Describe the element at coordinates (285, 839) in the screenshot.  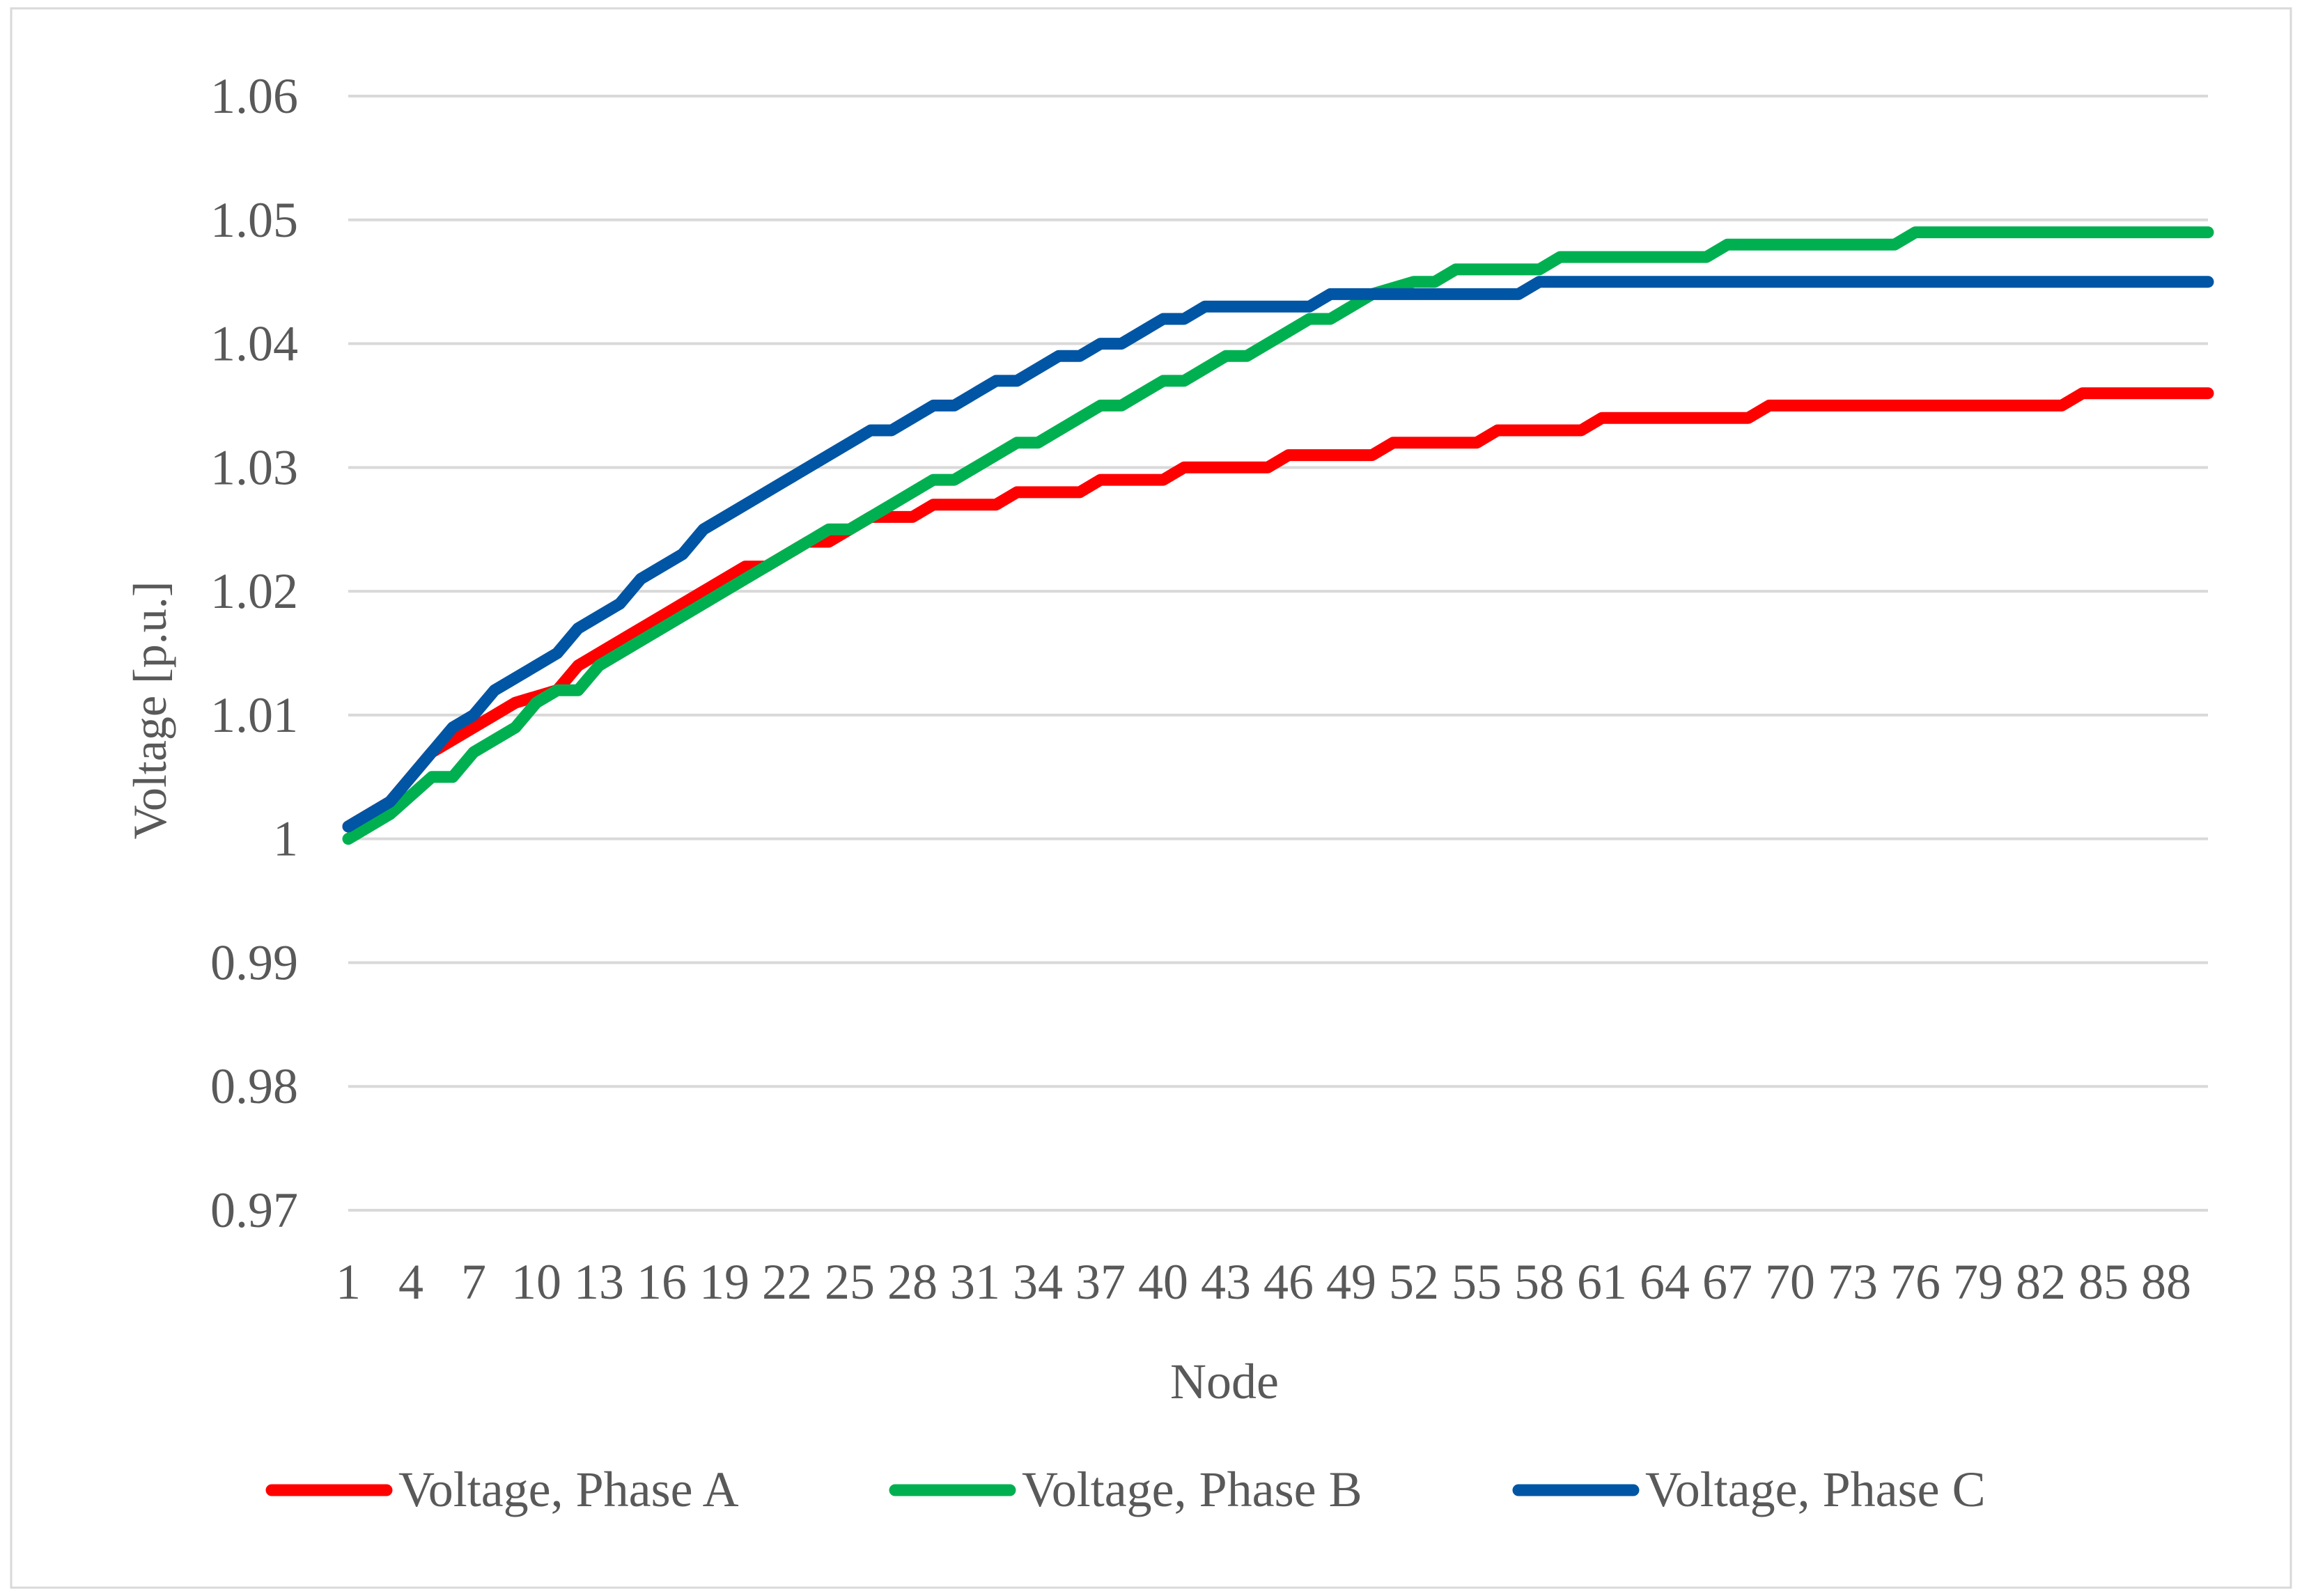
I see `y-tick-label: 1` at that location.